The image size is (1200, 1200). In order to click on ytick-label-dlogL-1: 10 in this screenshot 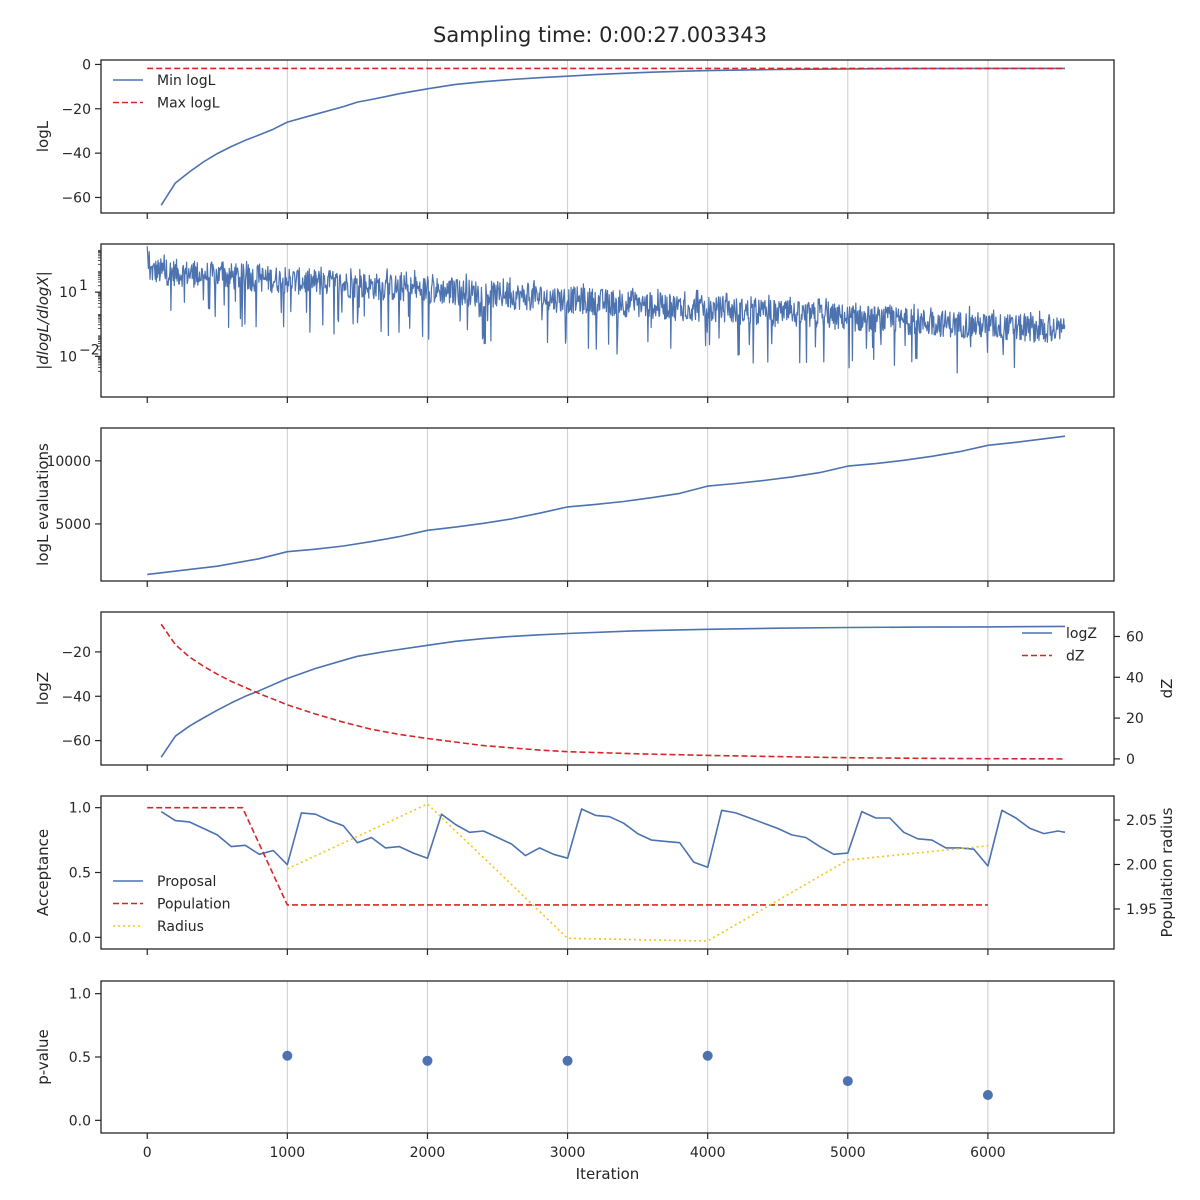, I will do `click(68, 357)`.